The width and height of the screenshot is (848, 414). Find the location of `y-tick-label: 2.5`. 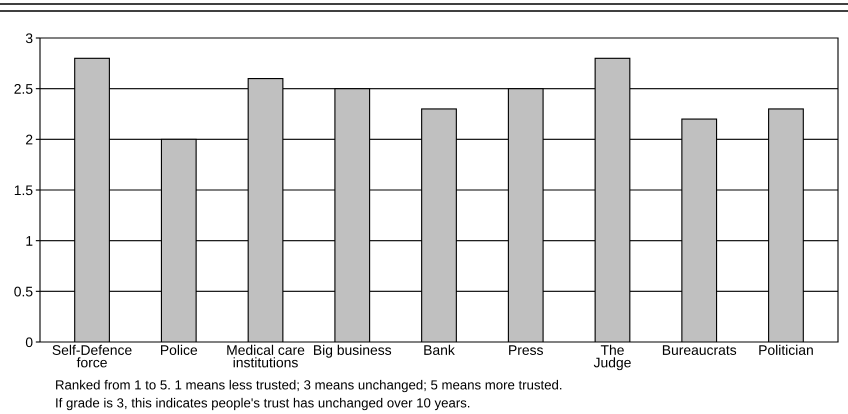

y-tick-label: 2.5 is located at coordinates (23, 89).